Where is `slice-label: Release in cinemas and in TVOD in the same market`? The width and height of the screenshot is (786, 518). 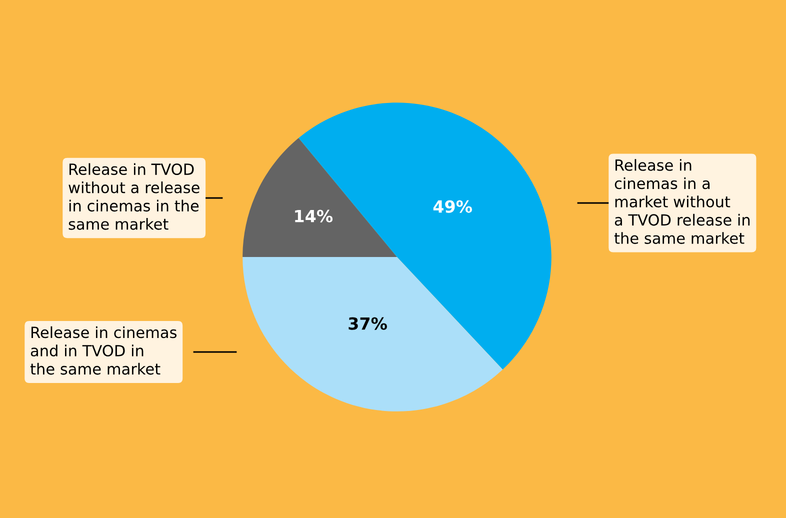
slice-label: Release in cinemas and in TVOD in the same market is located at coordinates (103, 350).